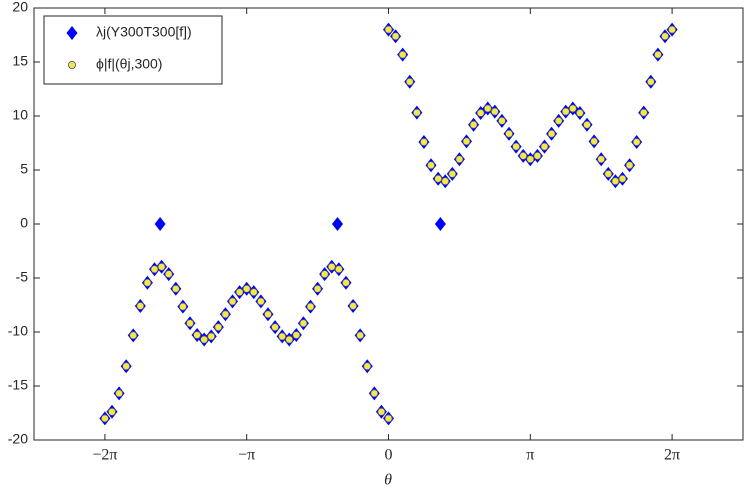  Describe the element at coordinates (24, 223) in the screenshot. I see `y-tick-label: 0` at that location.